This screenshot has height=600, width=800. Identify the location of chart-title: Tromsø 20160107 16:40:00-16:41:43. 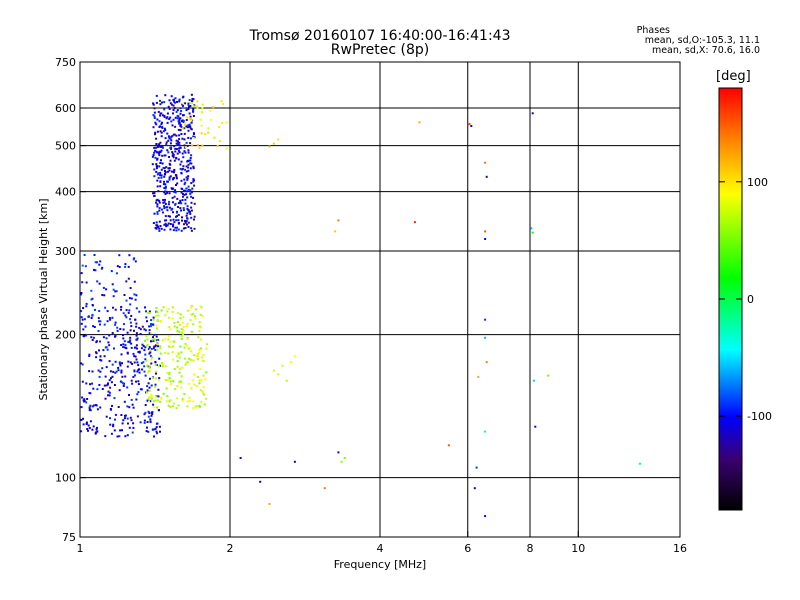
(380, 36).